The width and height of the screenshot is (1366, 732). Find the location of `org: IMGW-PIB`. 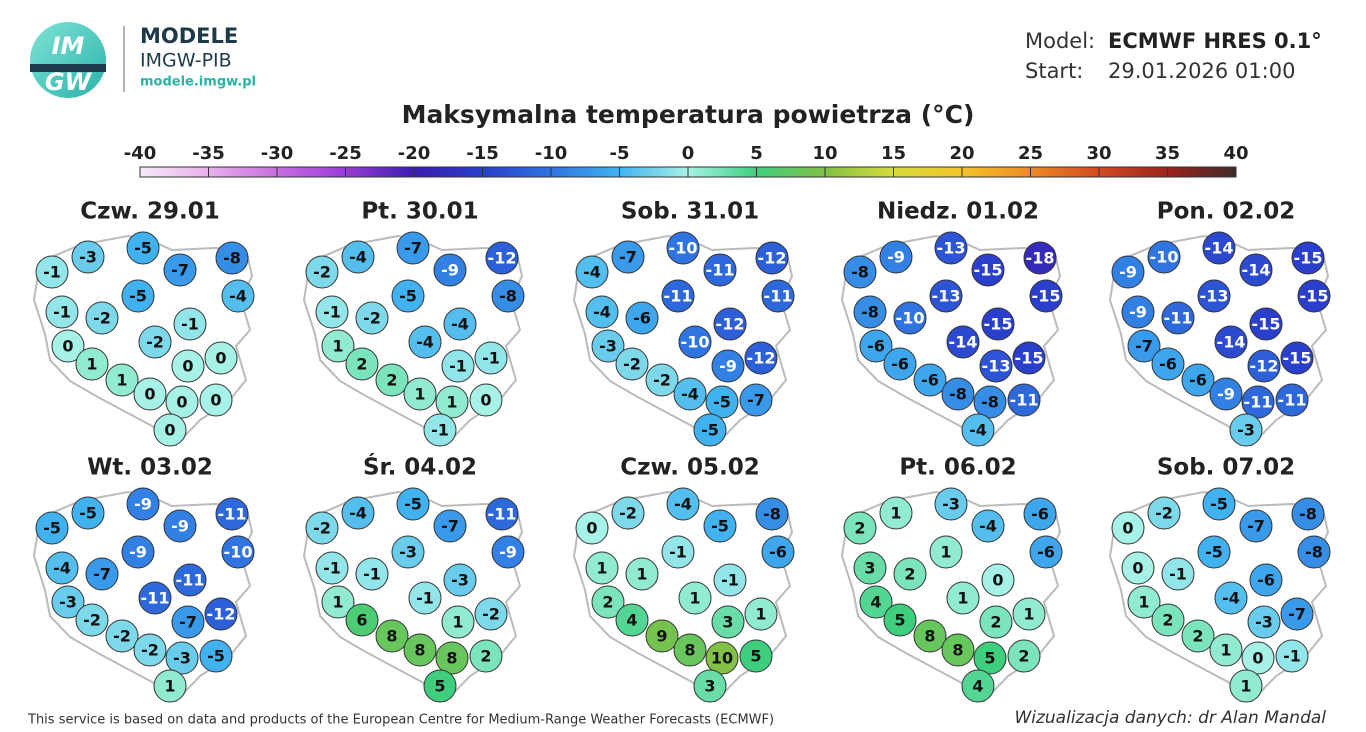

org: IMGW-PIB is located at coordinates (186, 61).